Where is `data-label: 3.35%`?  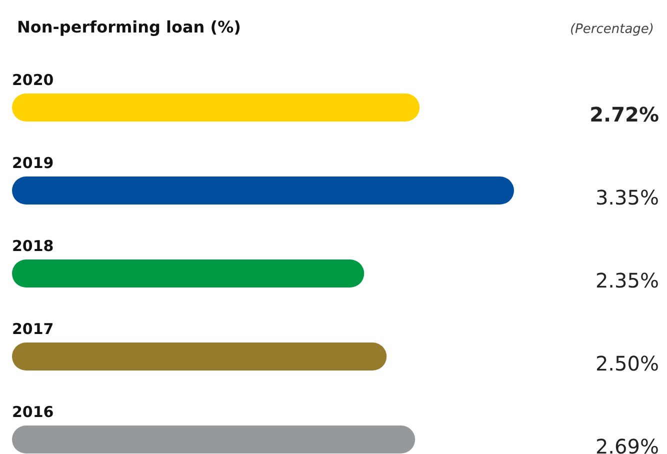 data-label: 3.35% is located at coordinates (627, 198).